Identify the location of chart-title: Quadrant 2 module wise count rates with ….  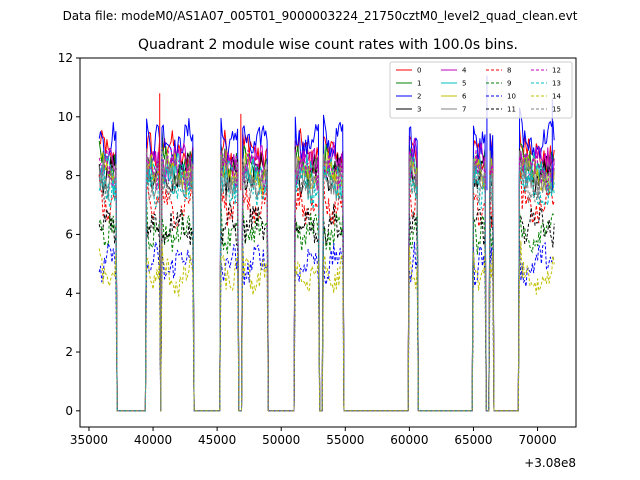
(328, 45).